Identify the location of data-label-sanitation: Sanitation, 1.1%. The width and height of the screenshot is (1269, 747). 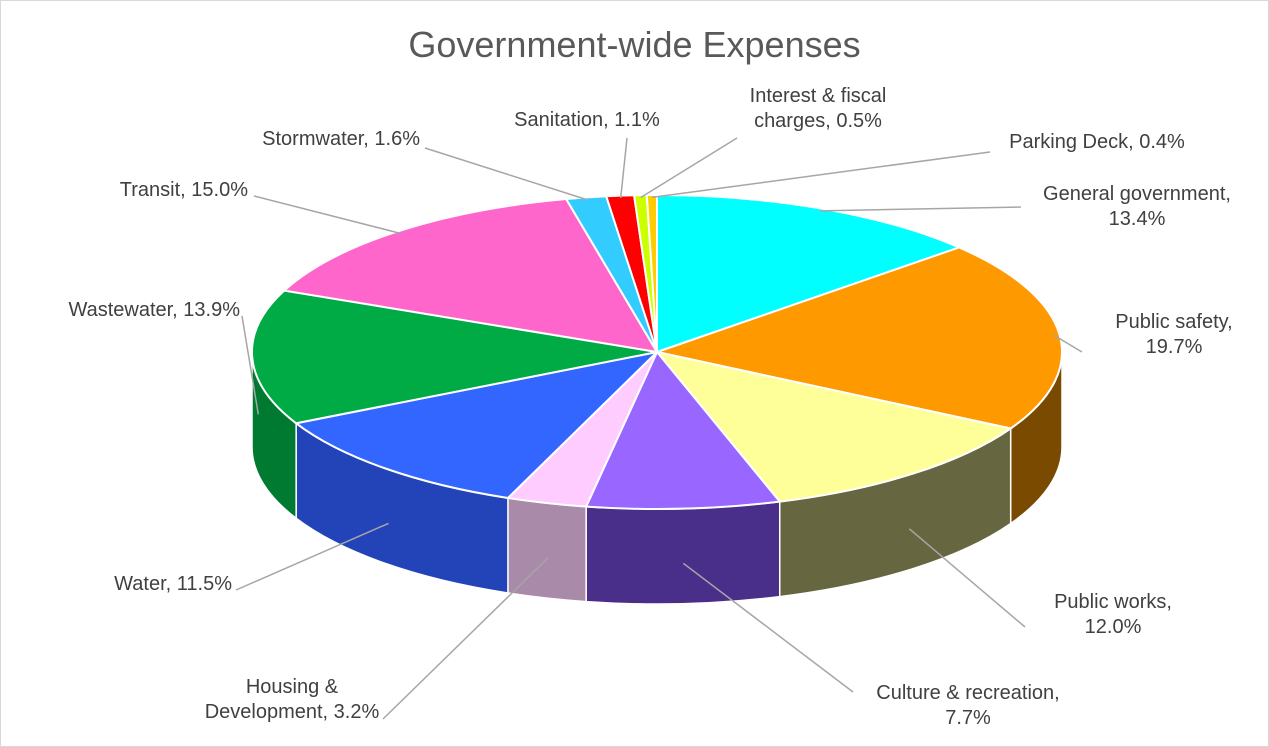
(587, 120).